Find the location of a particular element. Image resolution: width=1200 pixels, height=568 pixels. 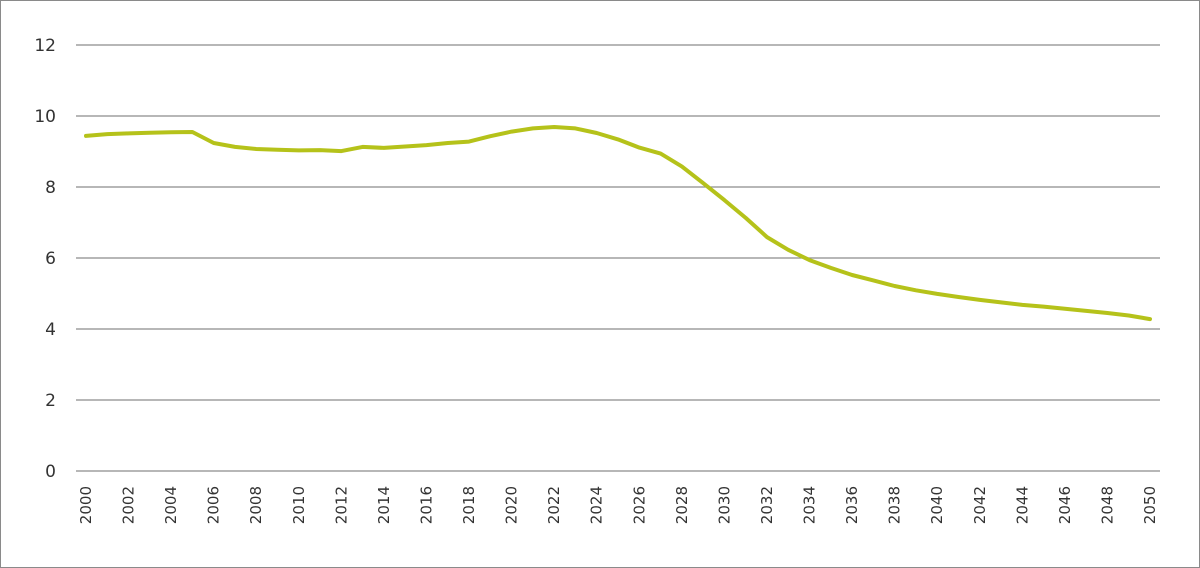

x-tick-label: 2002 is located at coordinates (129, 505).